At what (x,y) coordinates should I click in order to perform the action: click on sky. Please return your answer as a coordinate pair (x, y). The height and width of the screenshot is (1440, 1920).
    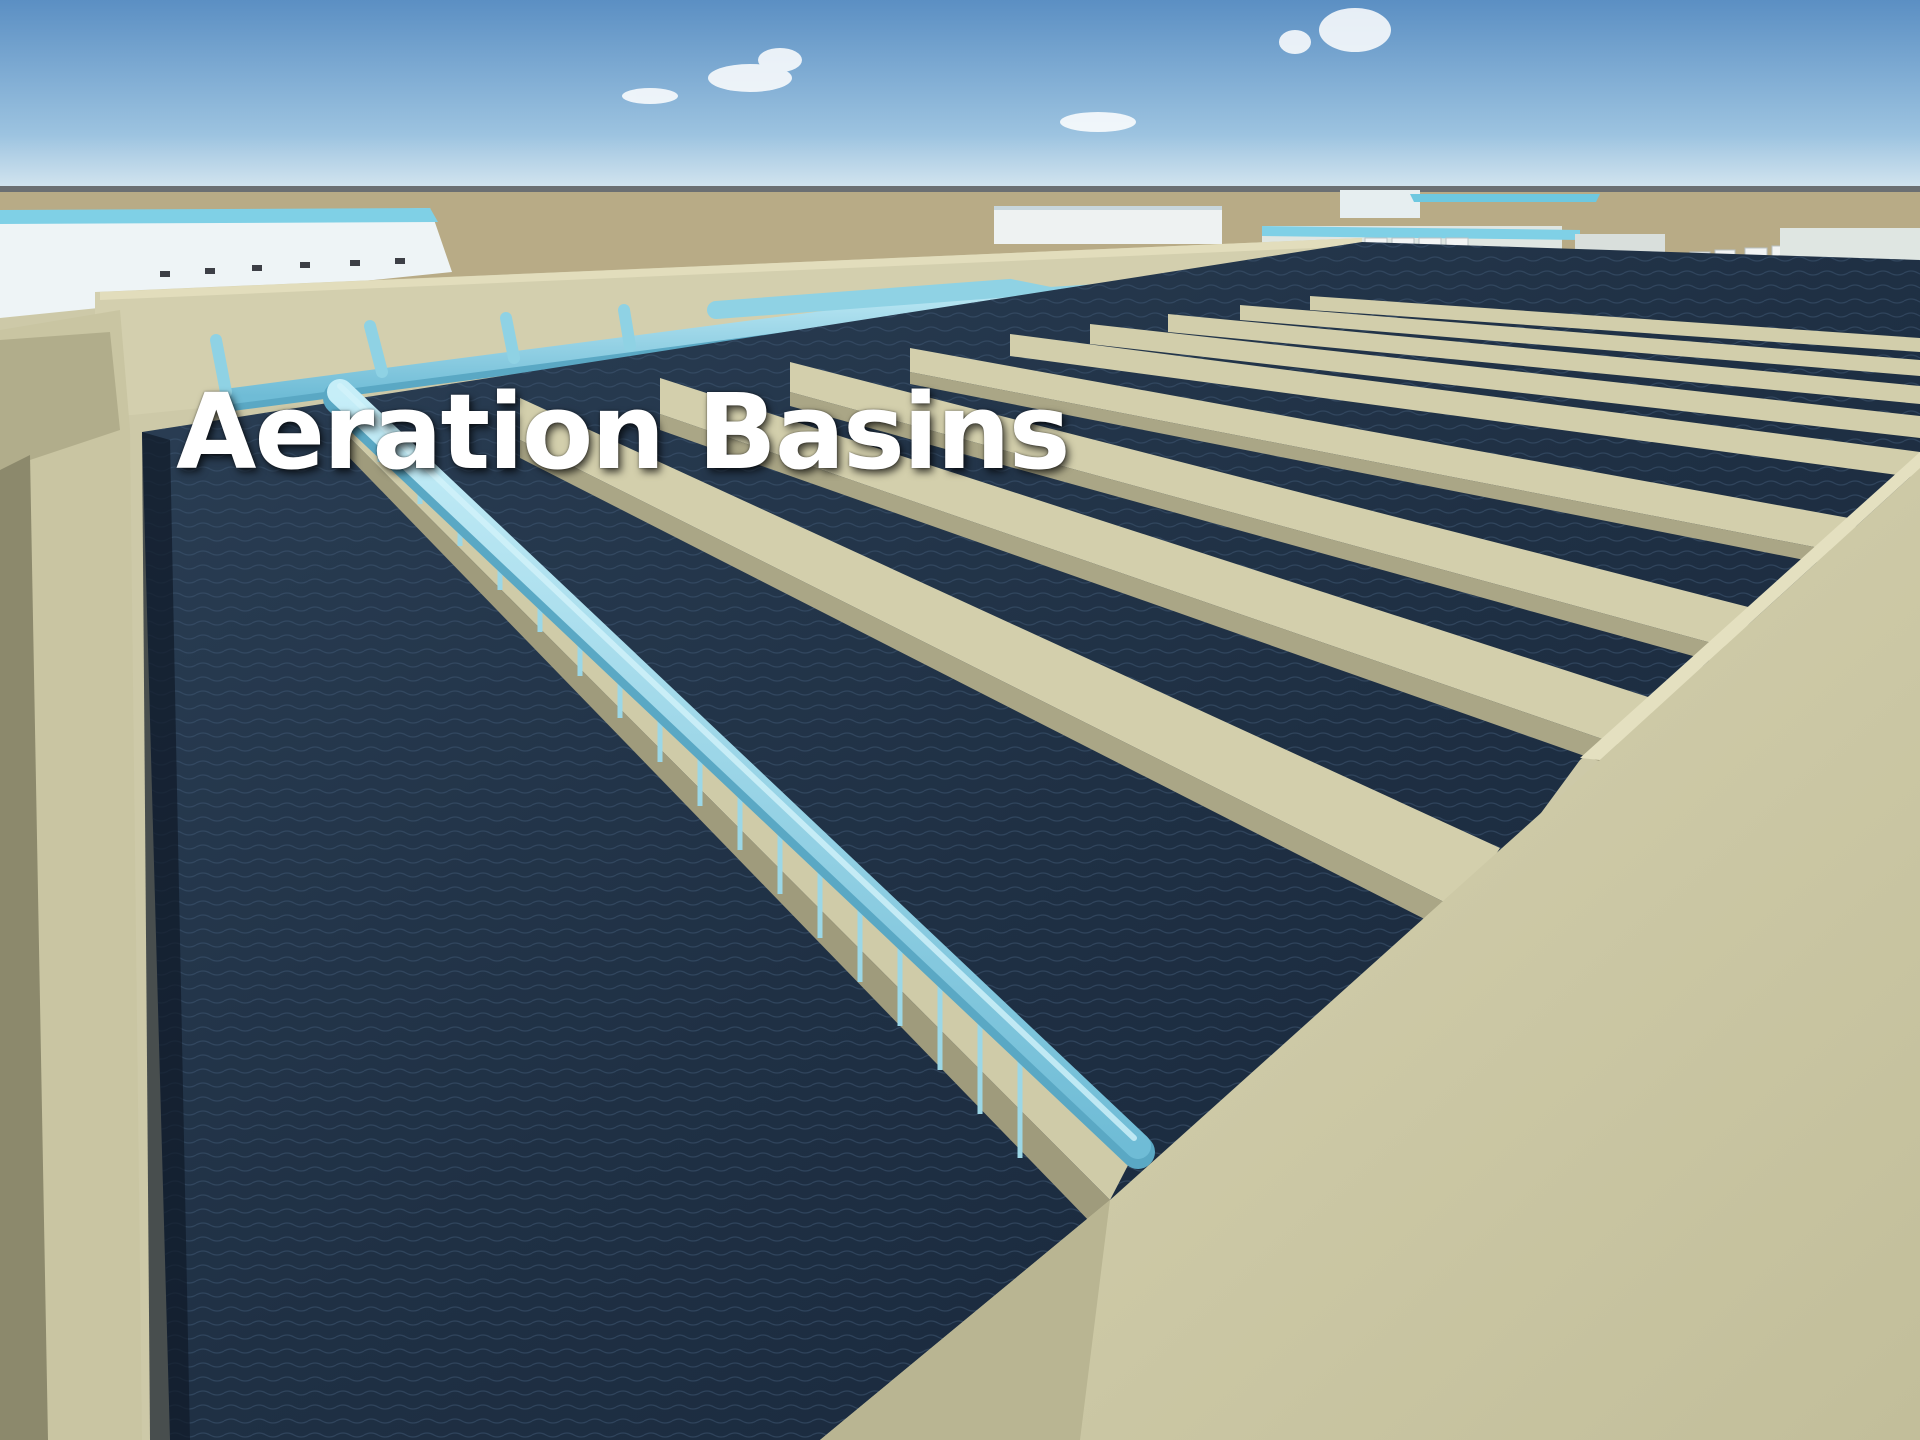
    Looking at the image, I should click on (960, 96).